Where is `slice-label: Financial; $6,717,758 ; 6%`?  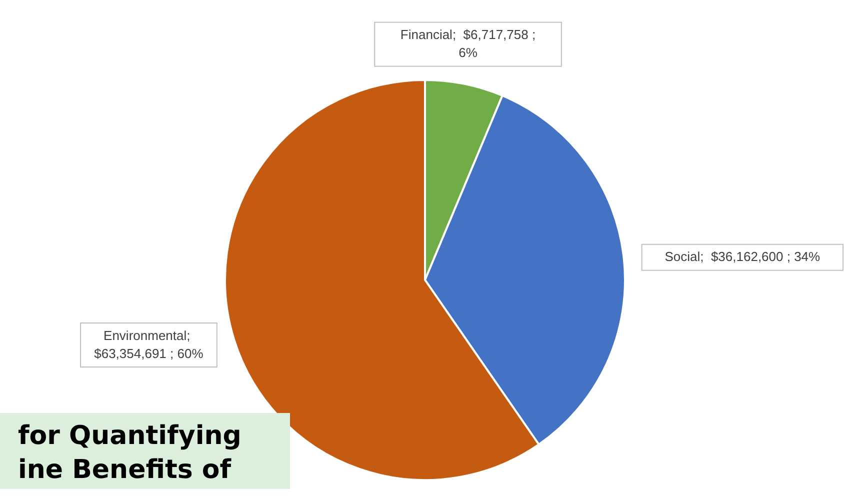
slice-label: Financial; $6,717,758 ; 6% is located at coordinates (468, 44).